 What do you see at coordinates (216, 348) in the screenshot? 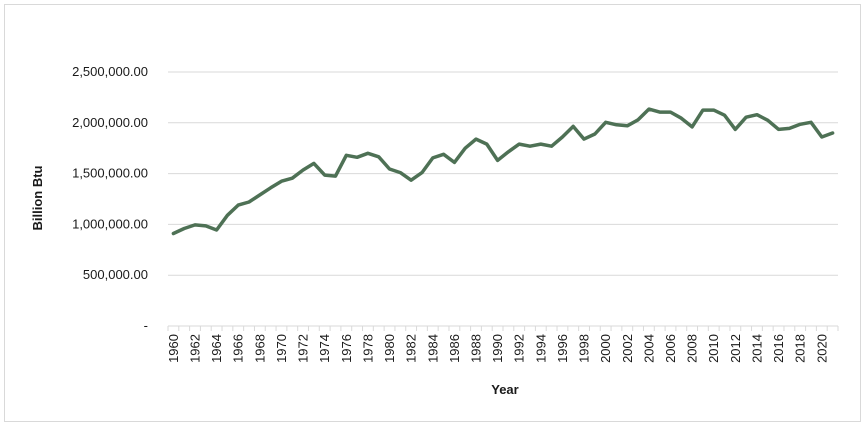
I see `x-tick-label: 1964` at bounding box center [216, 348].